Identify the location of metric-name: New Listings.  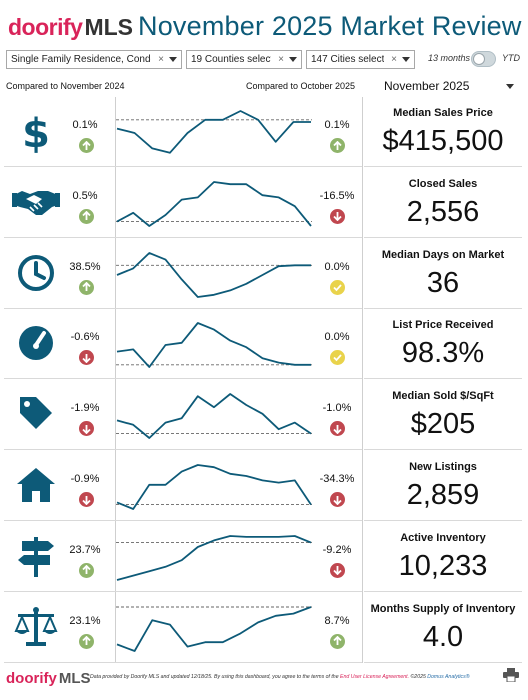
(443, 467).